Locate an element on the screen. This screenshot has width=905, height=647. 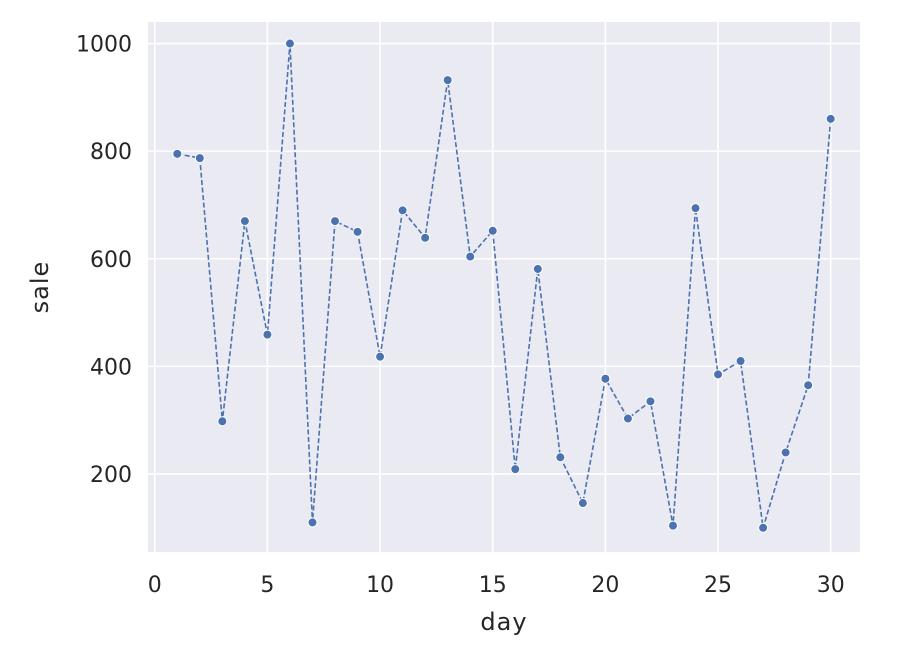
y-tick-labels: 200 400 600 800 1000 is located at coordinates (104, 260).